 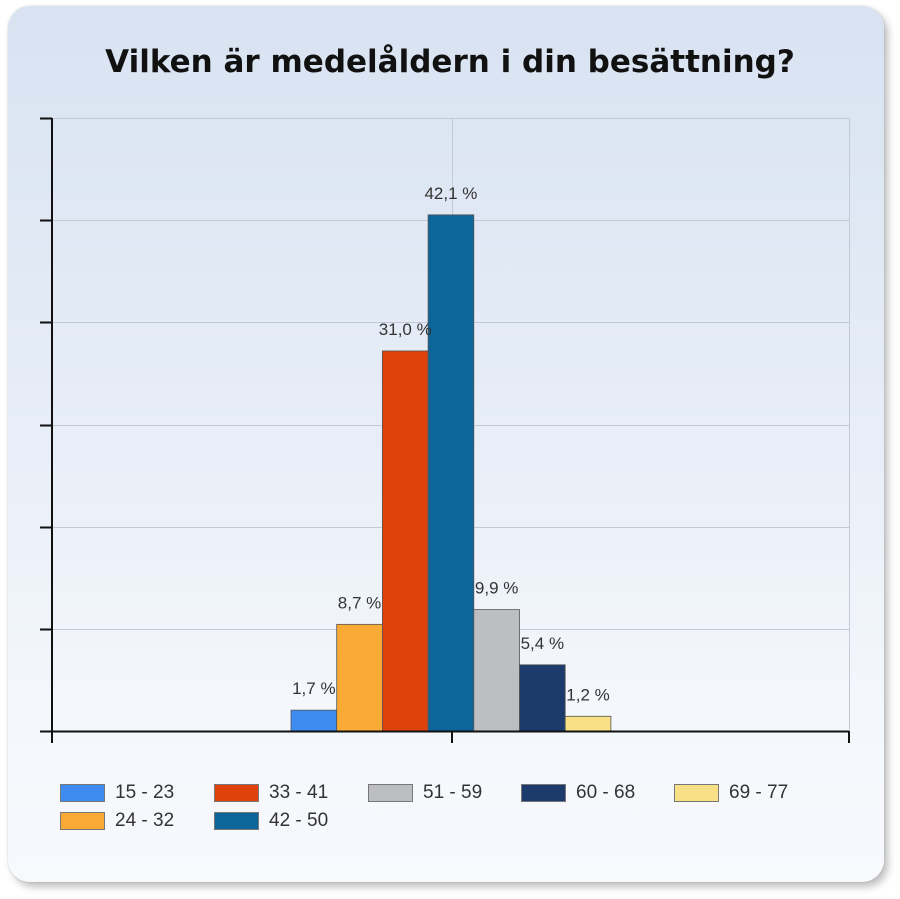 What do you see at coordinates (299, 820) in the screenshot?
I see `legend-label: 42 - 50` at bounding box center [299, 820].